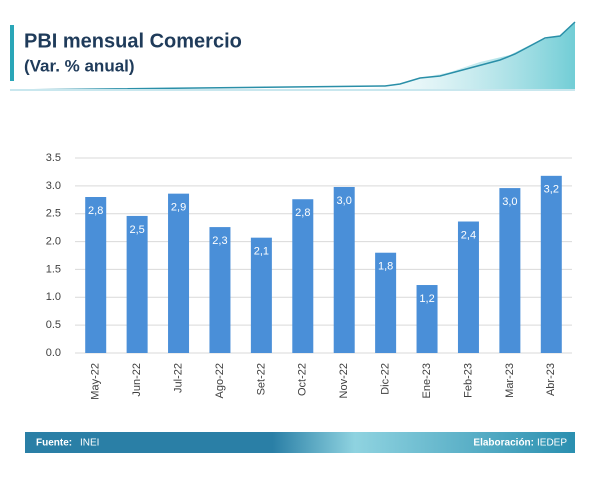 Image resolution: width=600 pixels, height=495 pixels. I want to click on value-label: 2,5, so click(136, 230).